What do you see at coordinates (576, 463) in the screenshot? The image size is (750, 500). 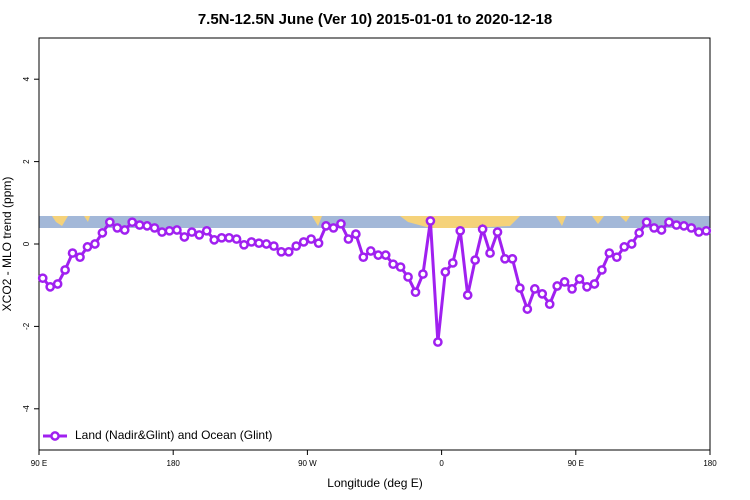 I see `x-tick-label: 90 E` at bounding box center [576, 463].